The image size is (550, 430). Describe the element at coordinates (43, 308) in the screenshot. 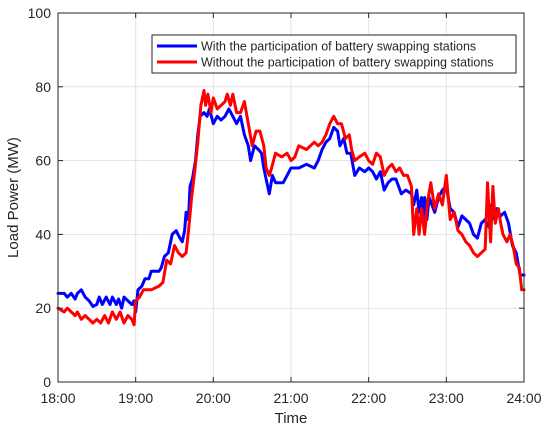

I see `y-tick-label: 20` at that location.